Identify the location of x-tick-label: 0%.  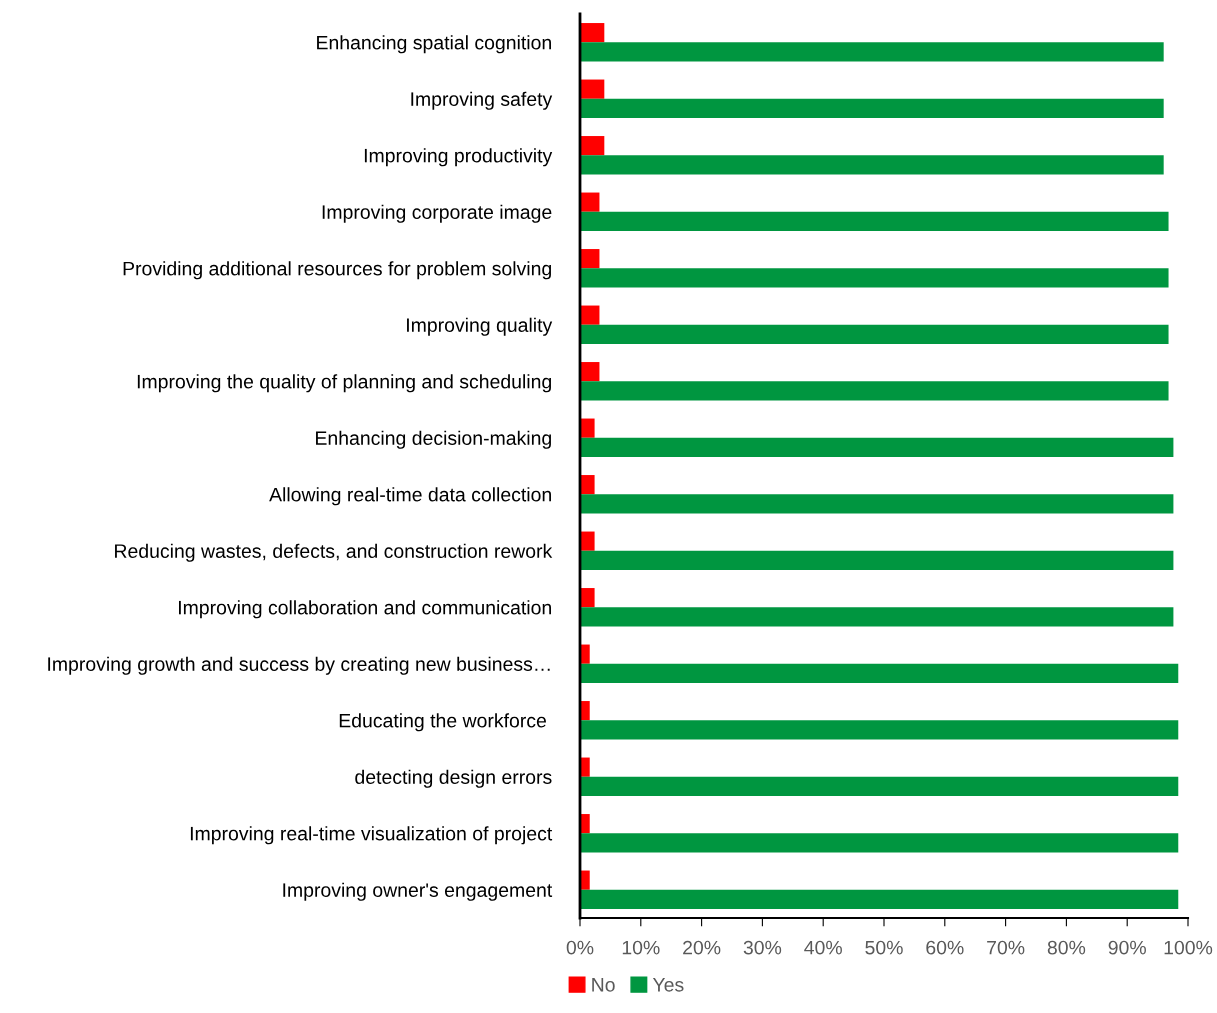
(580, 947).